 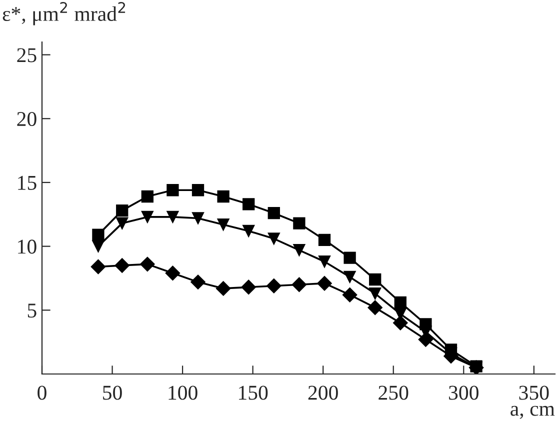 What do you see at coordinates (32, 311) in the screenshot?
I see `y-tick-label: 5` at bounding box center [32, 311].